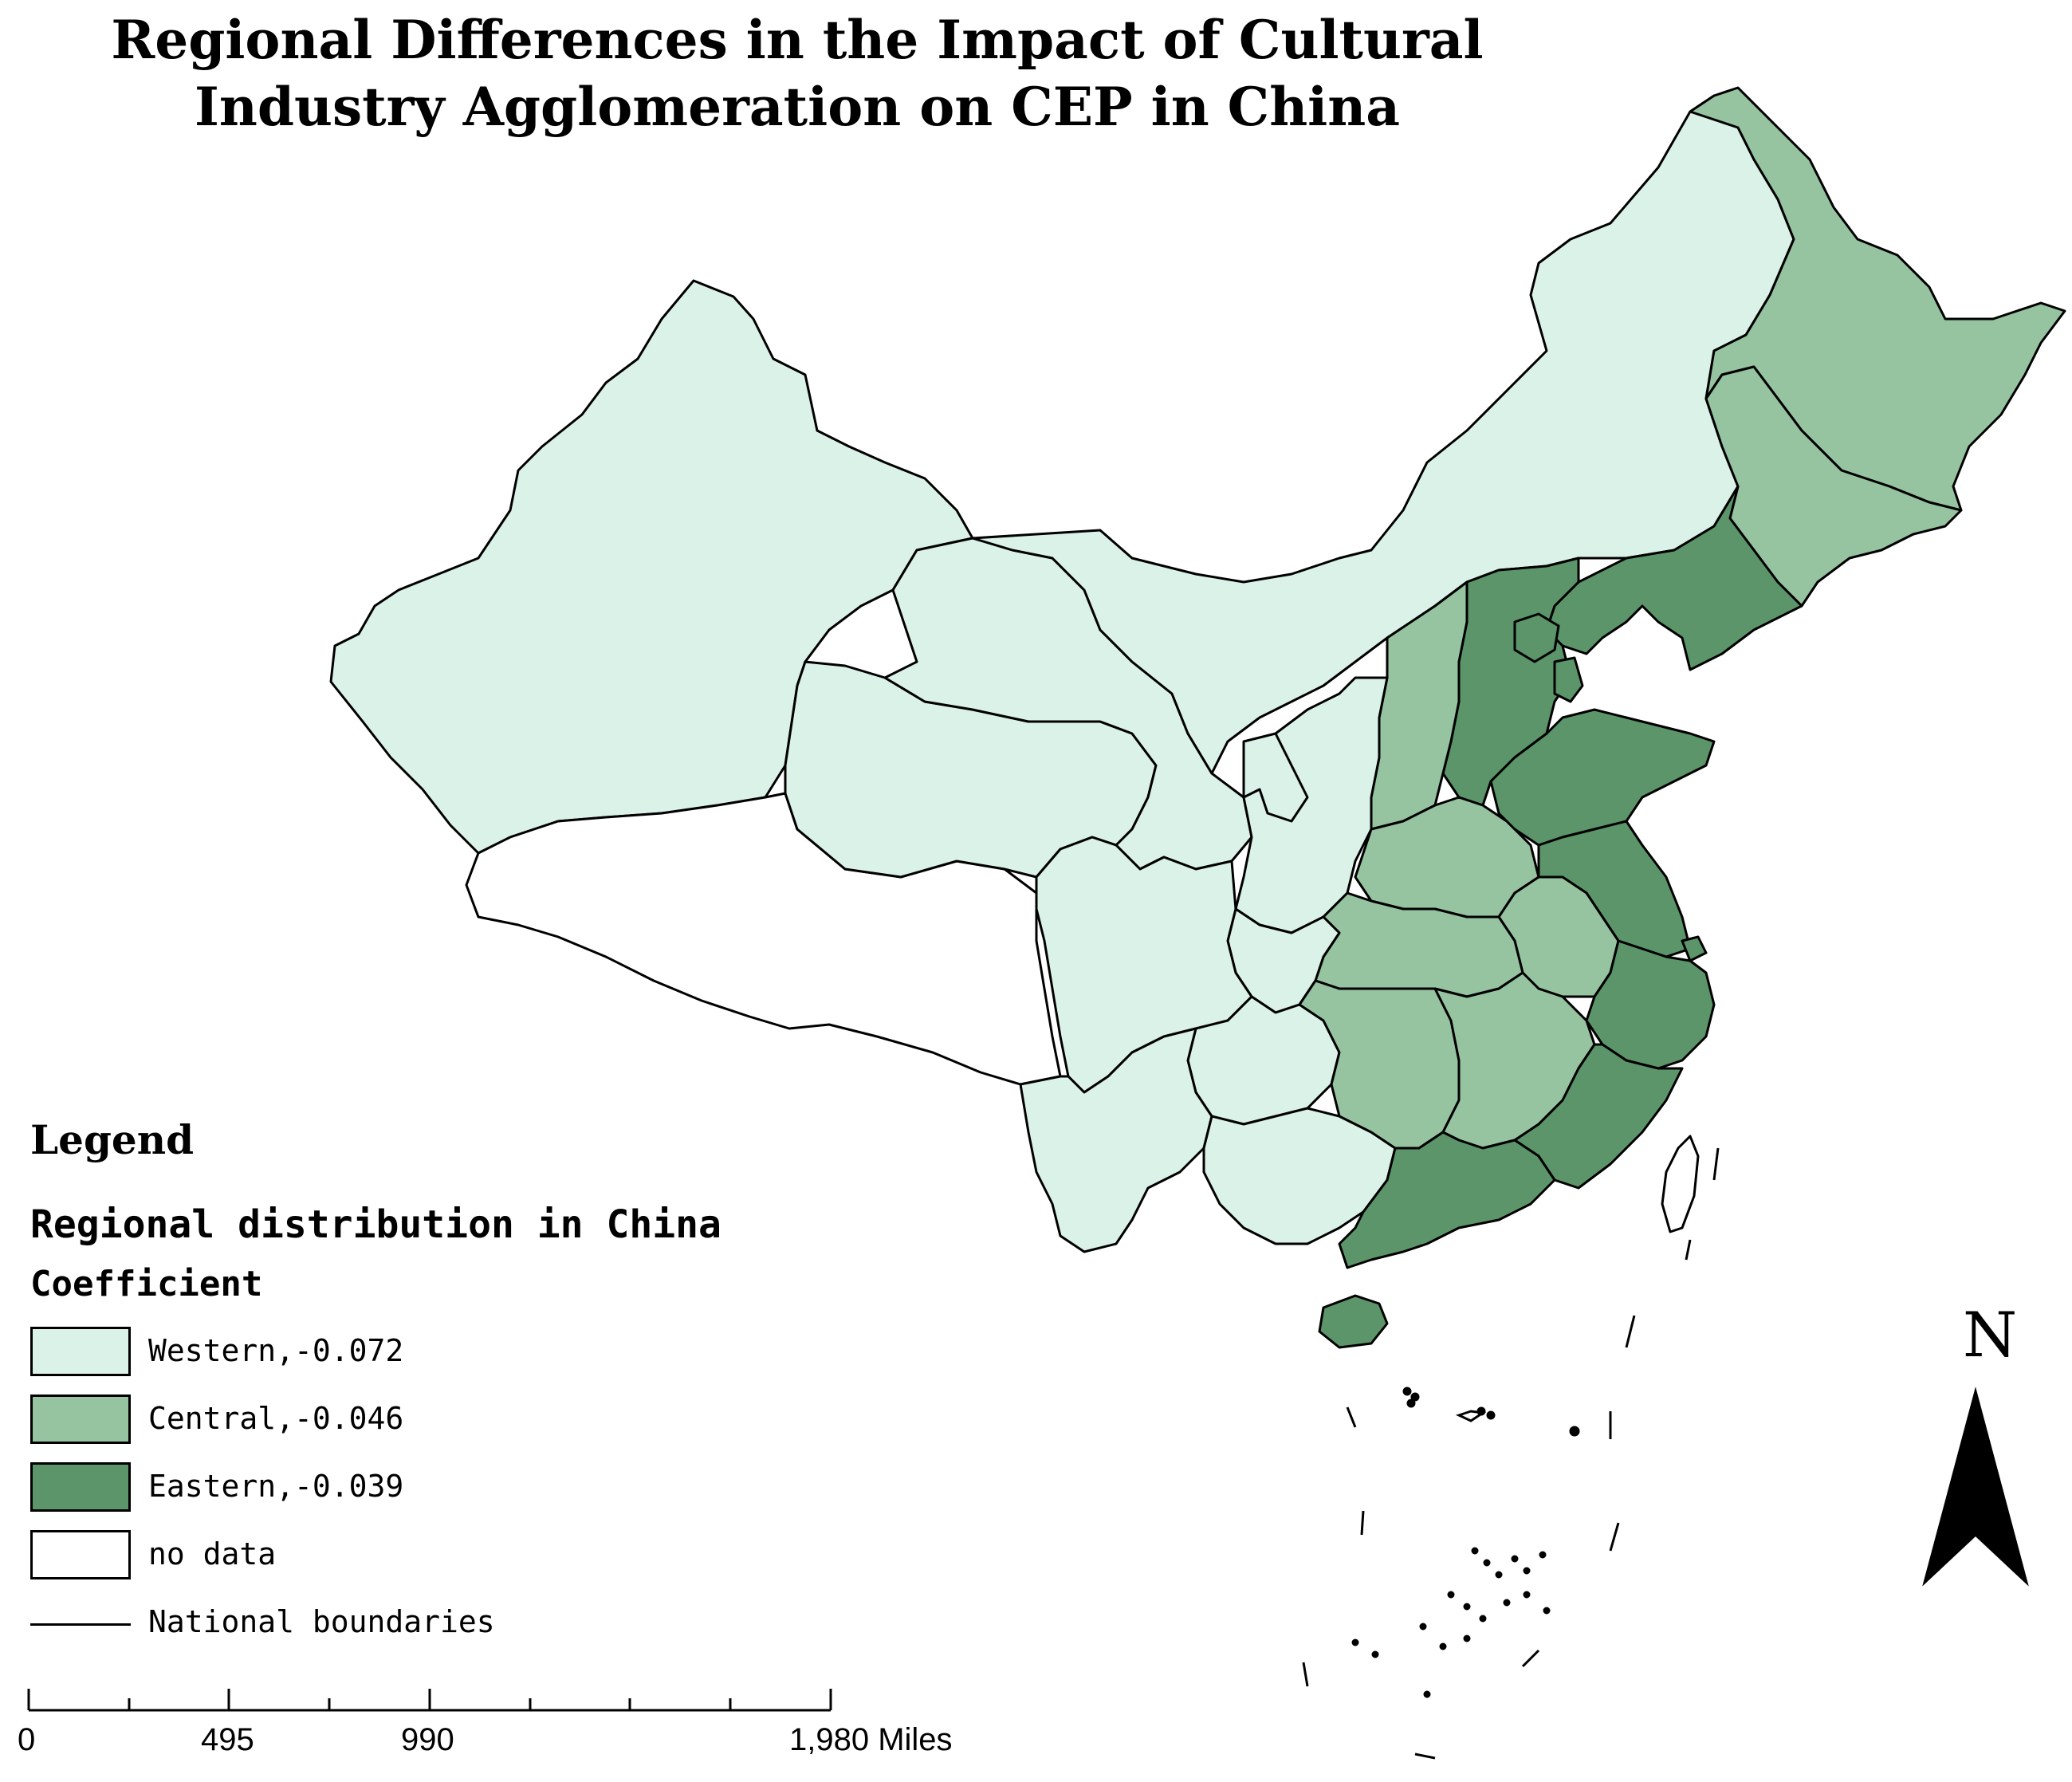 Image resolution: width=2072 pixels, height=1782 pixels. Describe the element at coordinates (80, 1624) in the screenshot. I see `legend-boundary-line` at that location.